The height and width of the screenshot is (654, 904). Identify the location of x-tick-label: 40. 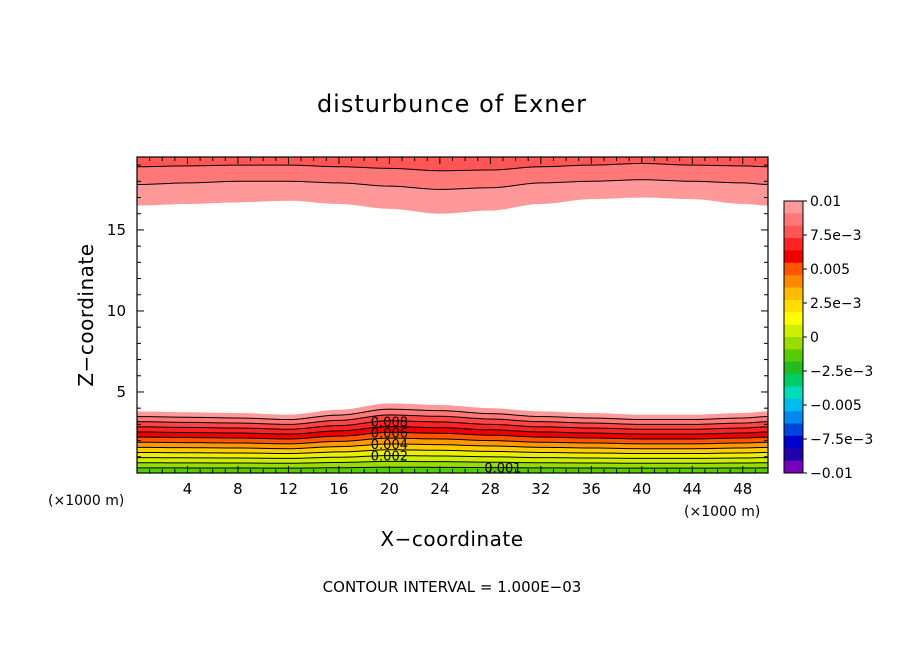
(641, 489).